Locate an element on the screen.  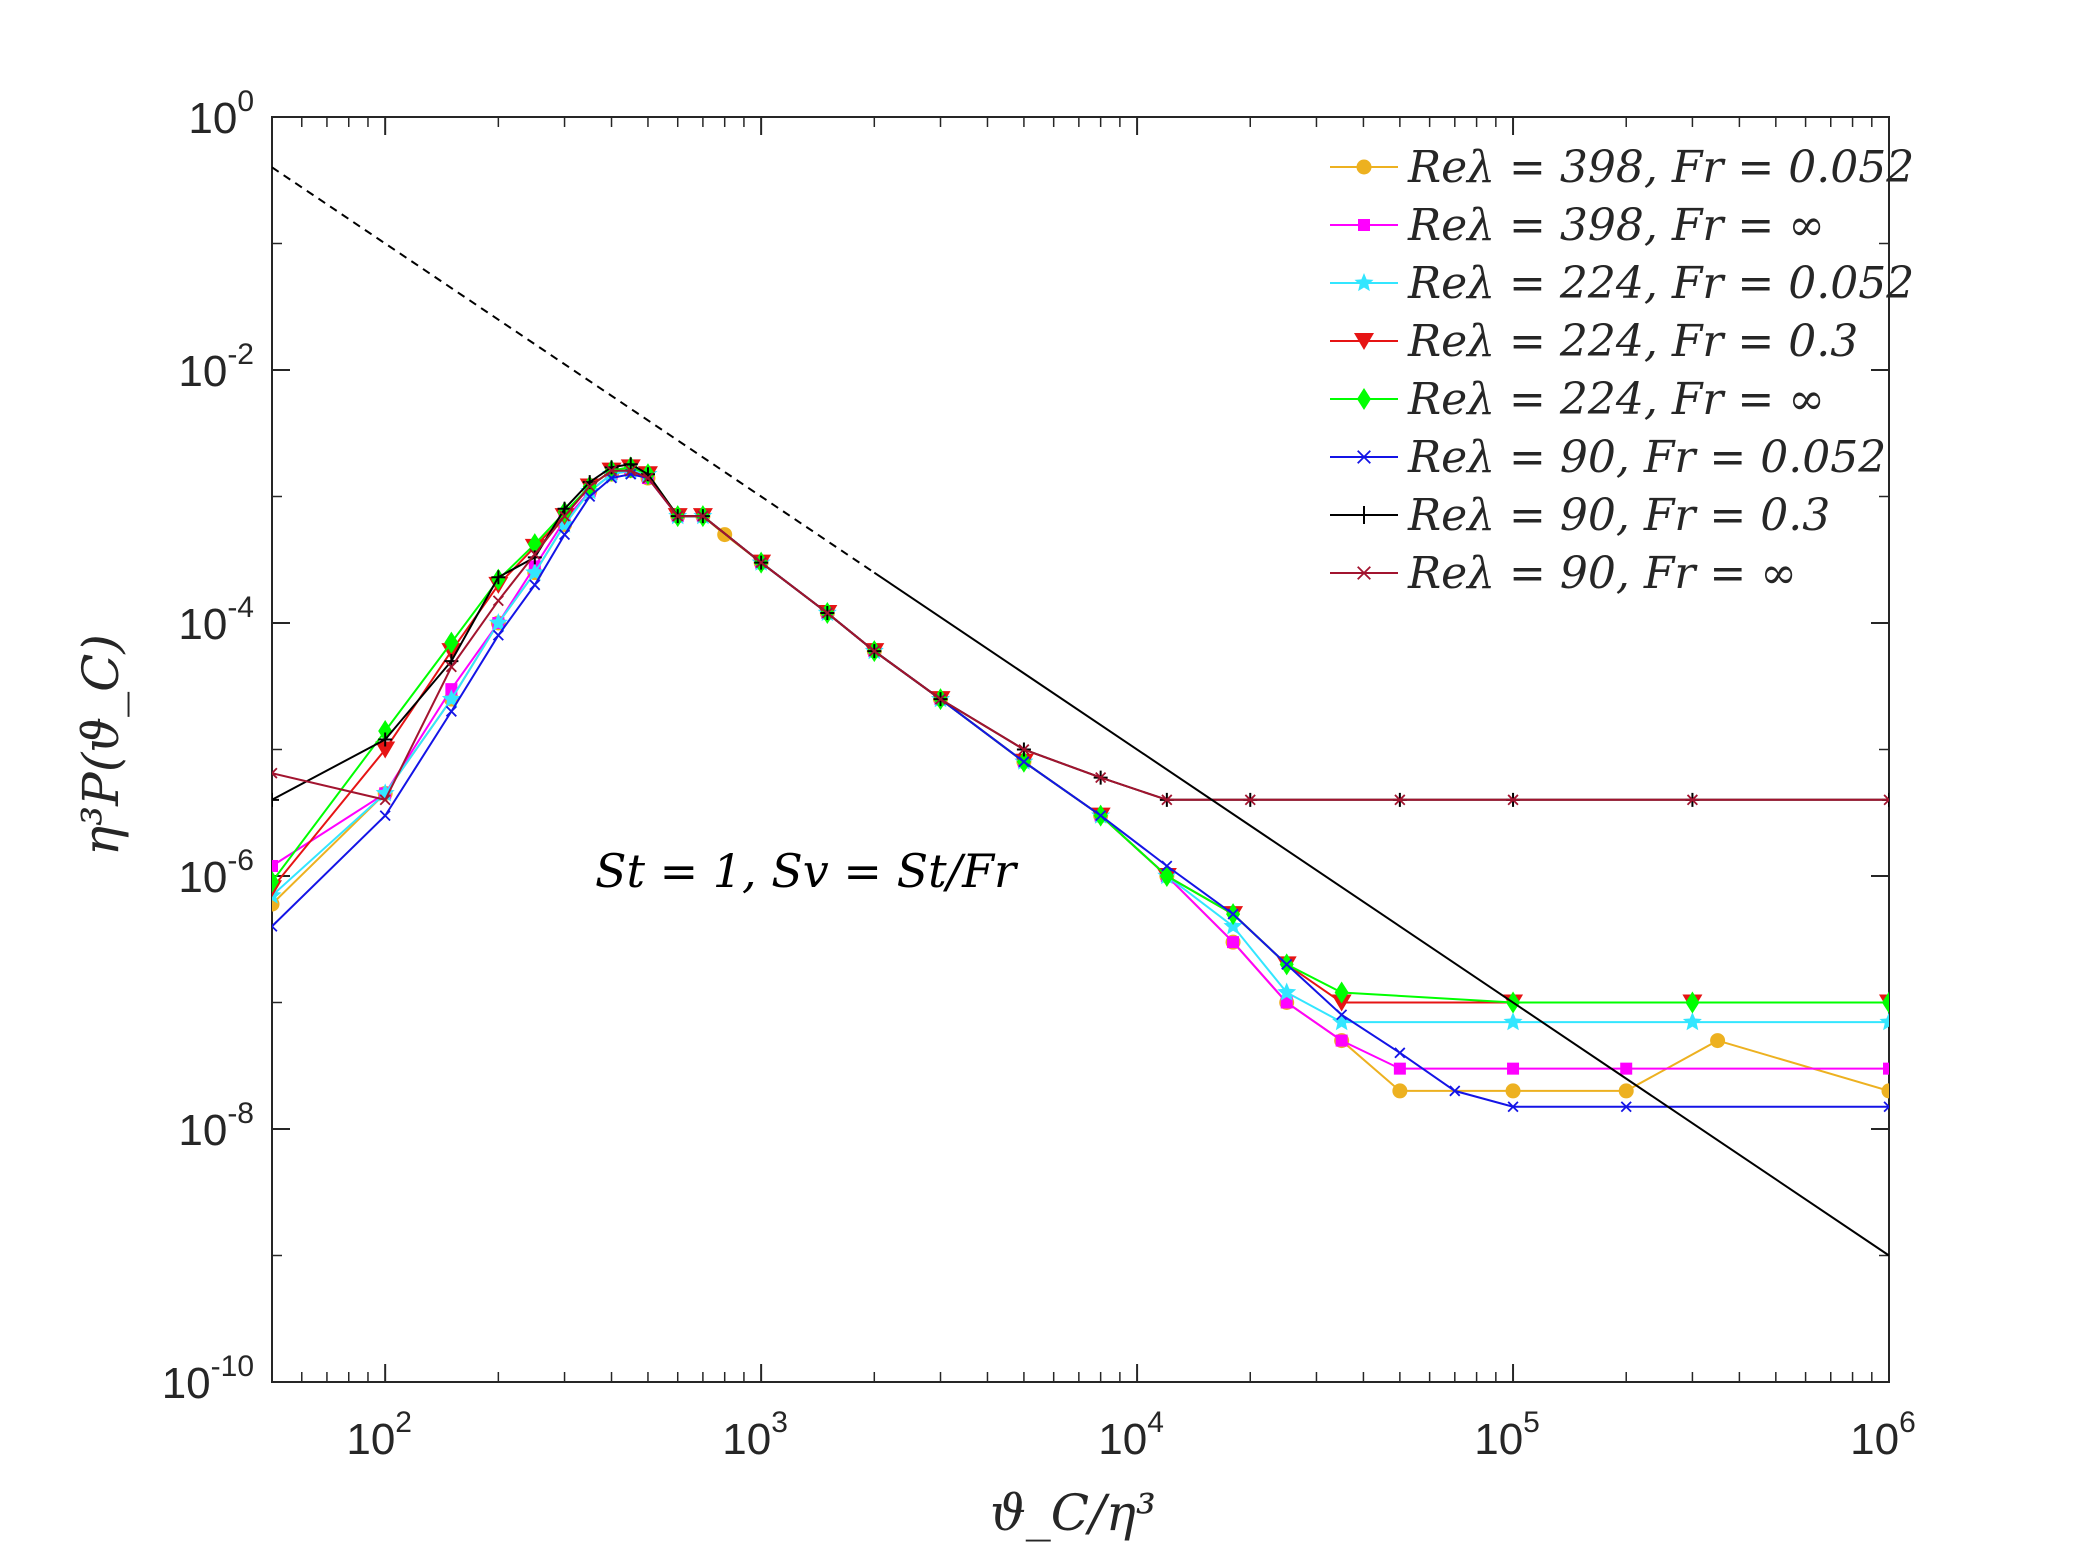
x-tick-label: 10² is located at coordinates (379, 1435).